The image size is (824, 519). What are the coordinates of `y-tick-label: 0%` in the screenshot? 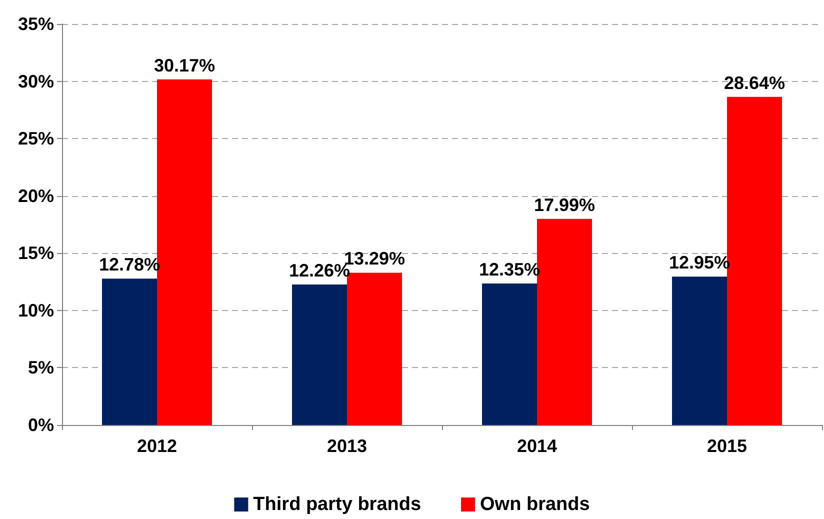 It's located at (41, 425).